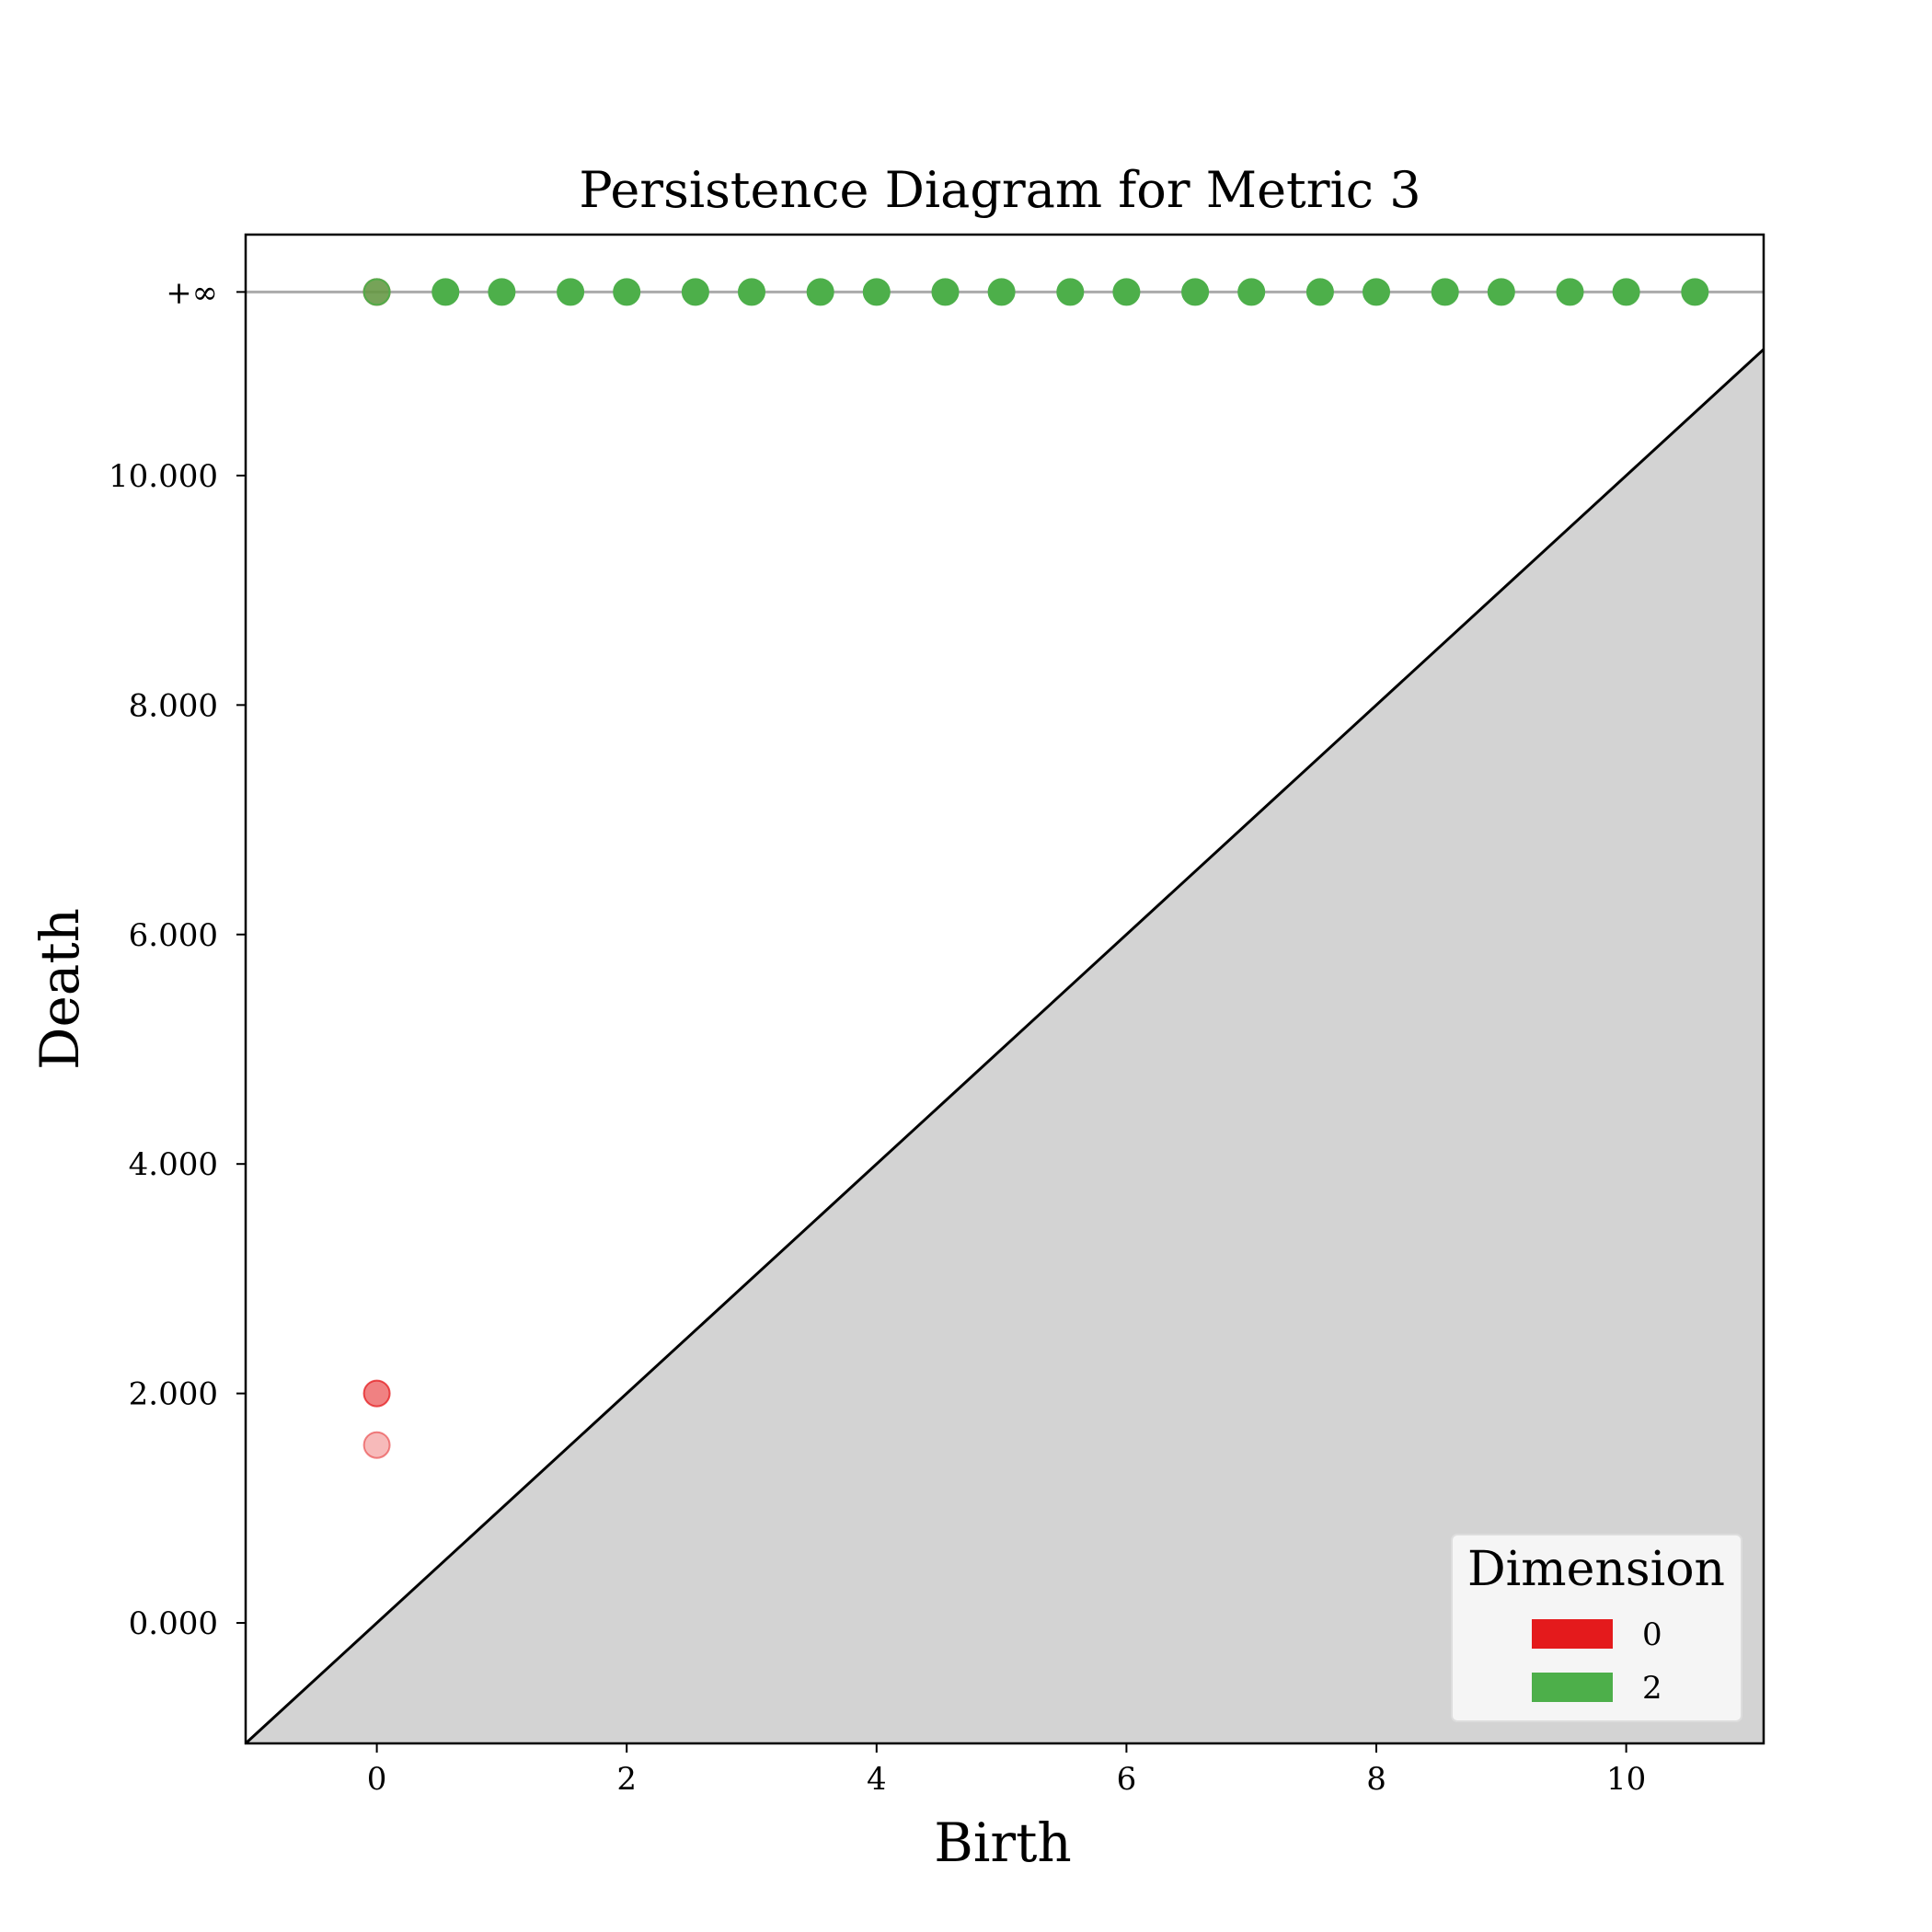 This screenshot has height=1932, width=1932. What do you see at coordinates (1003, 1842) in the screenshot?
I see `x-axis-label: Birth` at bounding box center [1003, 1842].